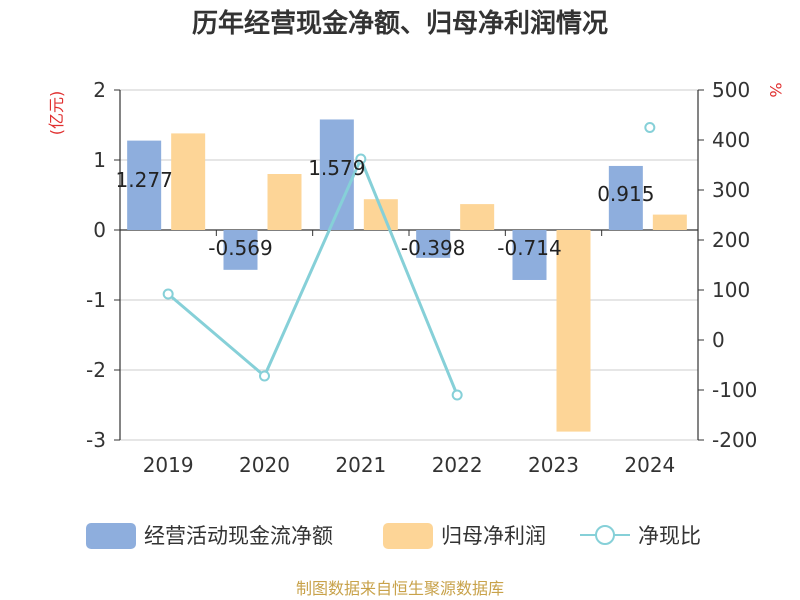 Image resolution: width=800 pixels, height=600 pixels. I want to click on legend-label: 净现比, so click(669, 536).